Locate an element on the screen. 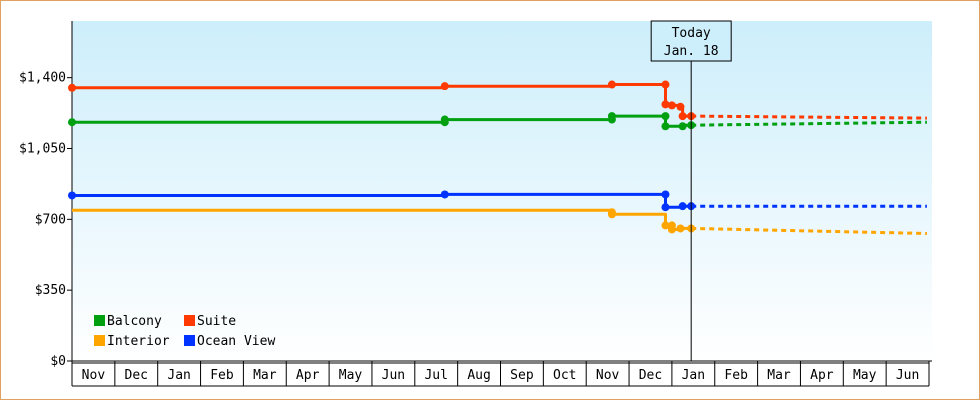 The width and height of the screenshot is (980, 406). today-box is located at coordinates (691, 41).